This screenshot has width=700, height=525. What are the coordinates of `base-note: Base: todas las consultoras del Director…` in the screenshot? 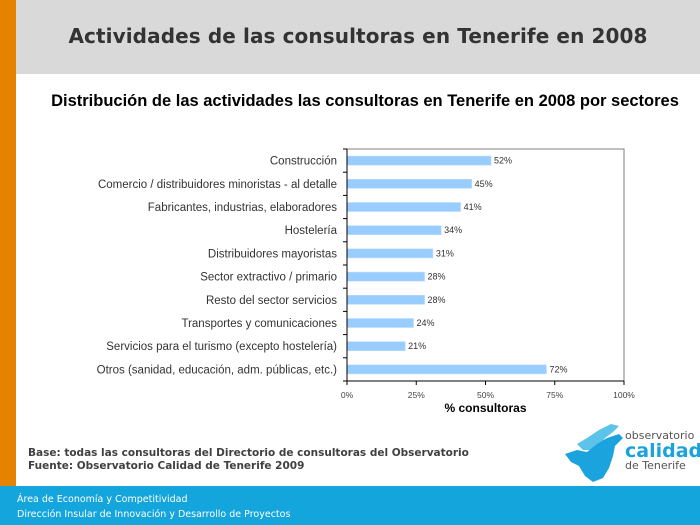 It's located at (248, 453).